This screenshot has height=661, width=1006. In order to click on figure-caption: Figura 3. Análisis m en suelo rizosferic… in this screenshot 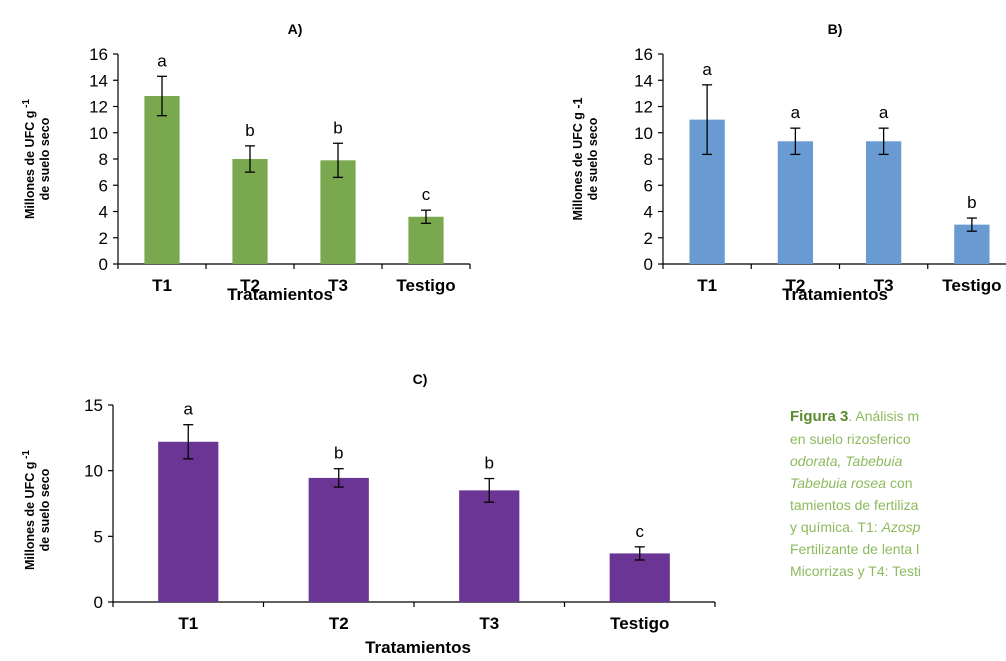, I will do `click(898, 493)`.